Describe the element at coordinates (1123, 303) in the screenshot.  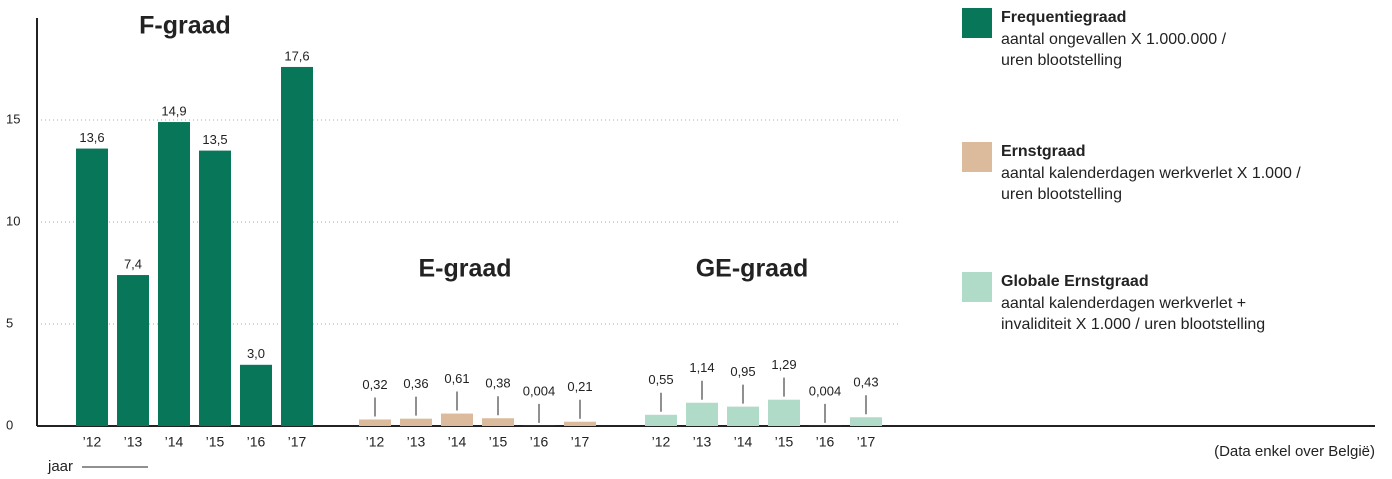
I see `legend-description: aantal kalenderdagen werkverlet +` at that location.